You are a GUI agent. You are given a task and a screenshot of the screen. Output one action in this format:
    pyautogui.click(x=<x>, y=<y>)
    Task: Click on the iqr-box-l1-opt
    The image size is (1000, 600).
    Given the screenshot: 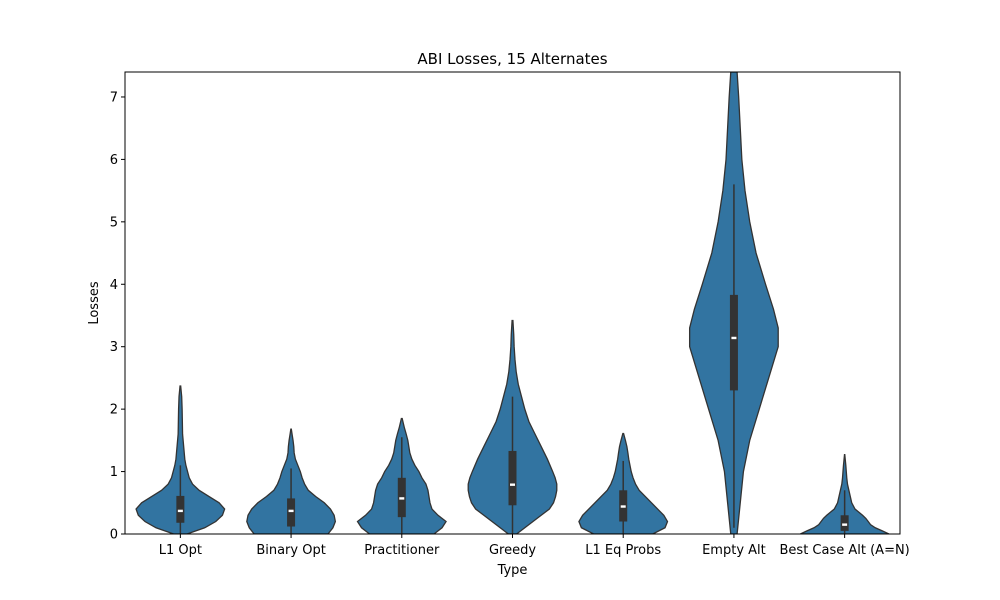 What is the action you would take?
    pyautogui.click(x=180, y=509)
    